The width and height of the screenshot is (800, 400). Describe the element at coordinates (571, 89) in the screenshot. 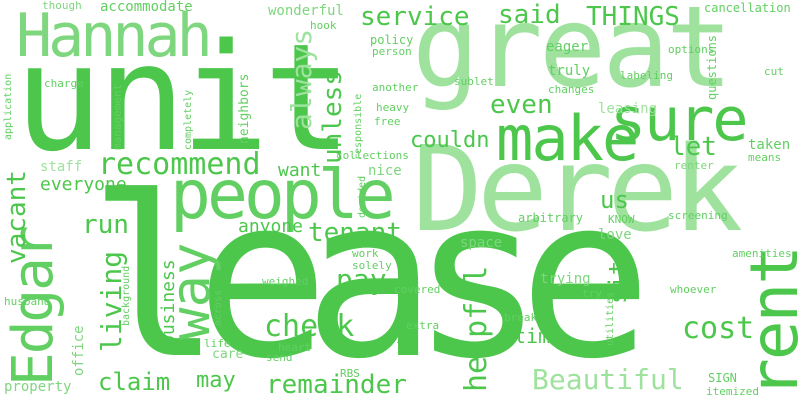

I see `word-changes: changes` at that location.